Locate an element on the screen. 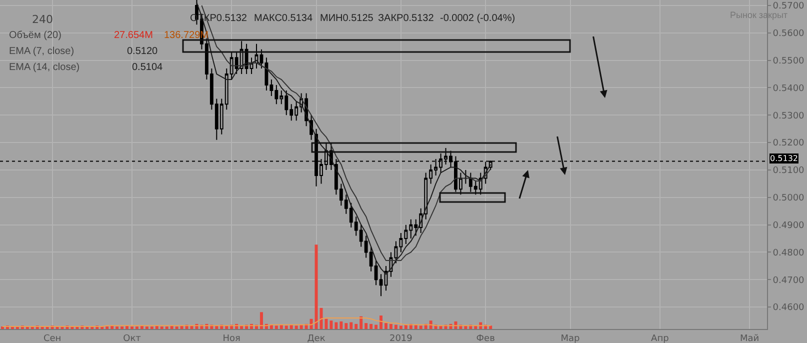  x-tick-label: Окт is located at coordinates (132, 338).